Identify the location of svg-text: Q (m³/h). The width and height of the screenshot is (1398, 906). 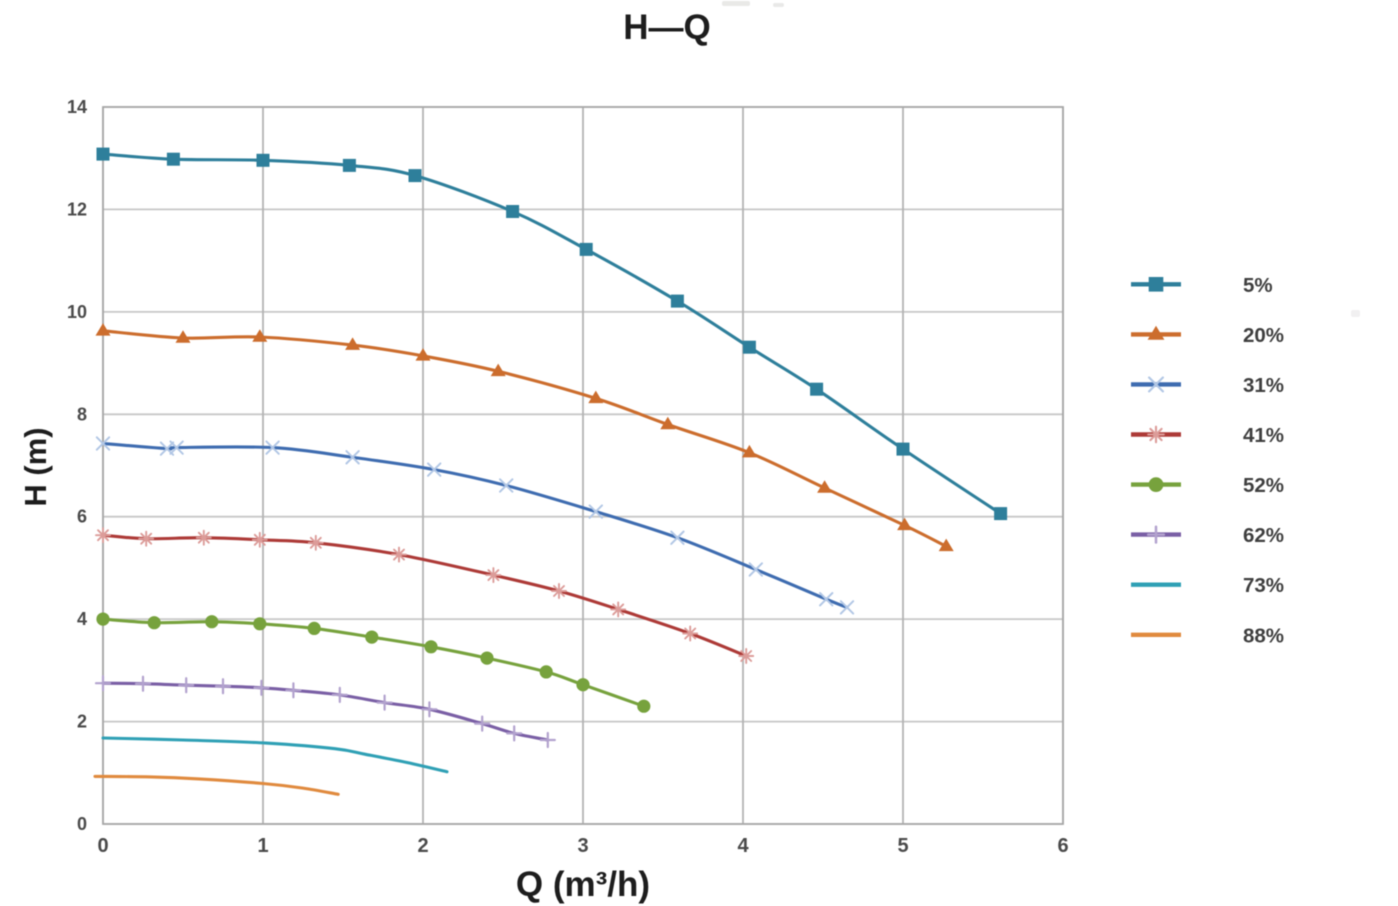
(583, 884).